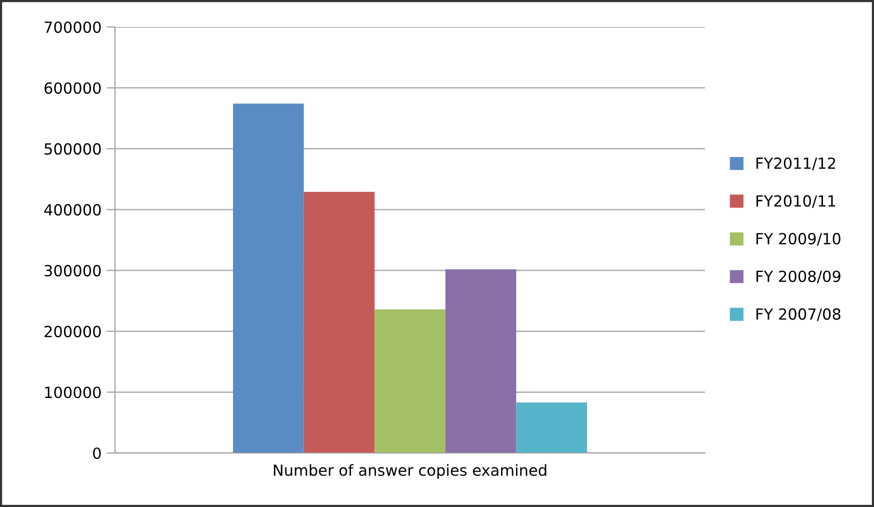 This screenshot has height=507, width=874. I want to click on x-tick-label: Number of answer copies examined, so click(410, 471).